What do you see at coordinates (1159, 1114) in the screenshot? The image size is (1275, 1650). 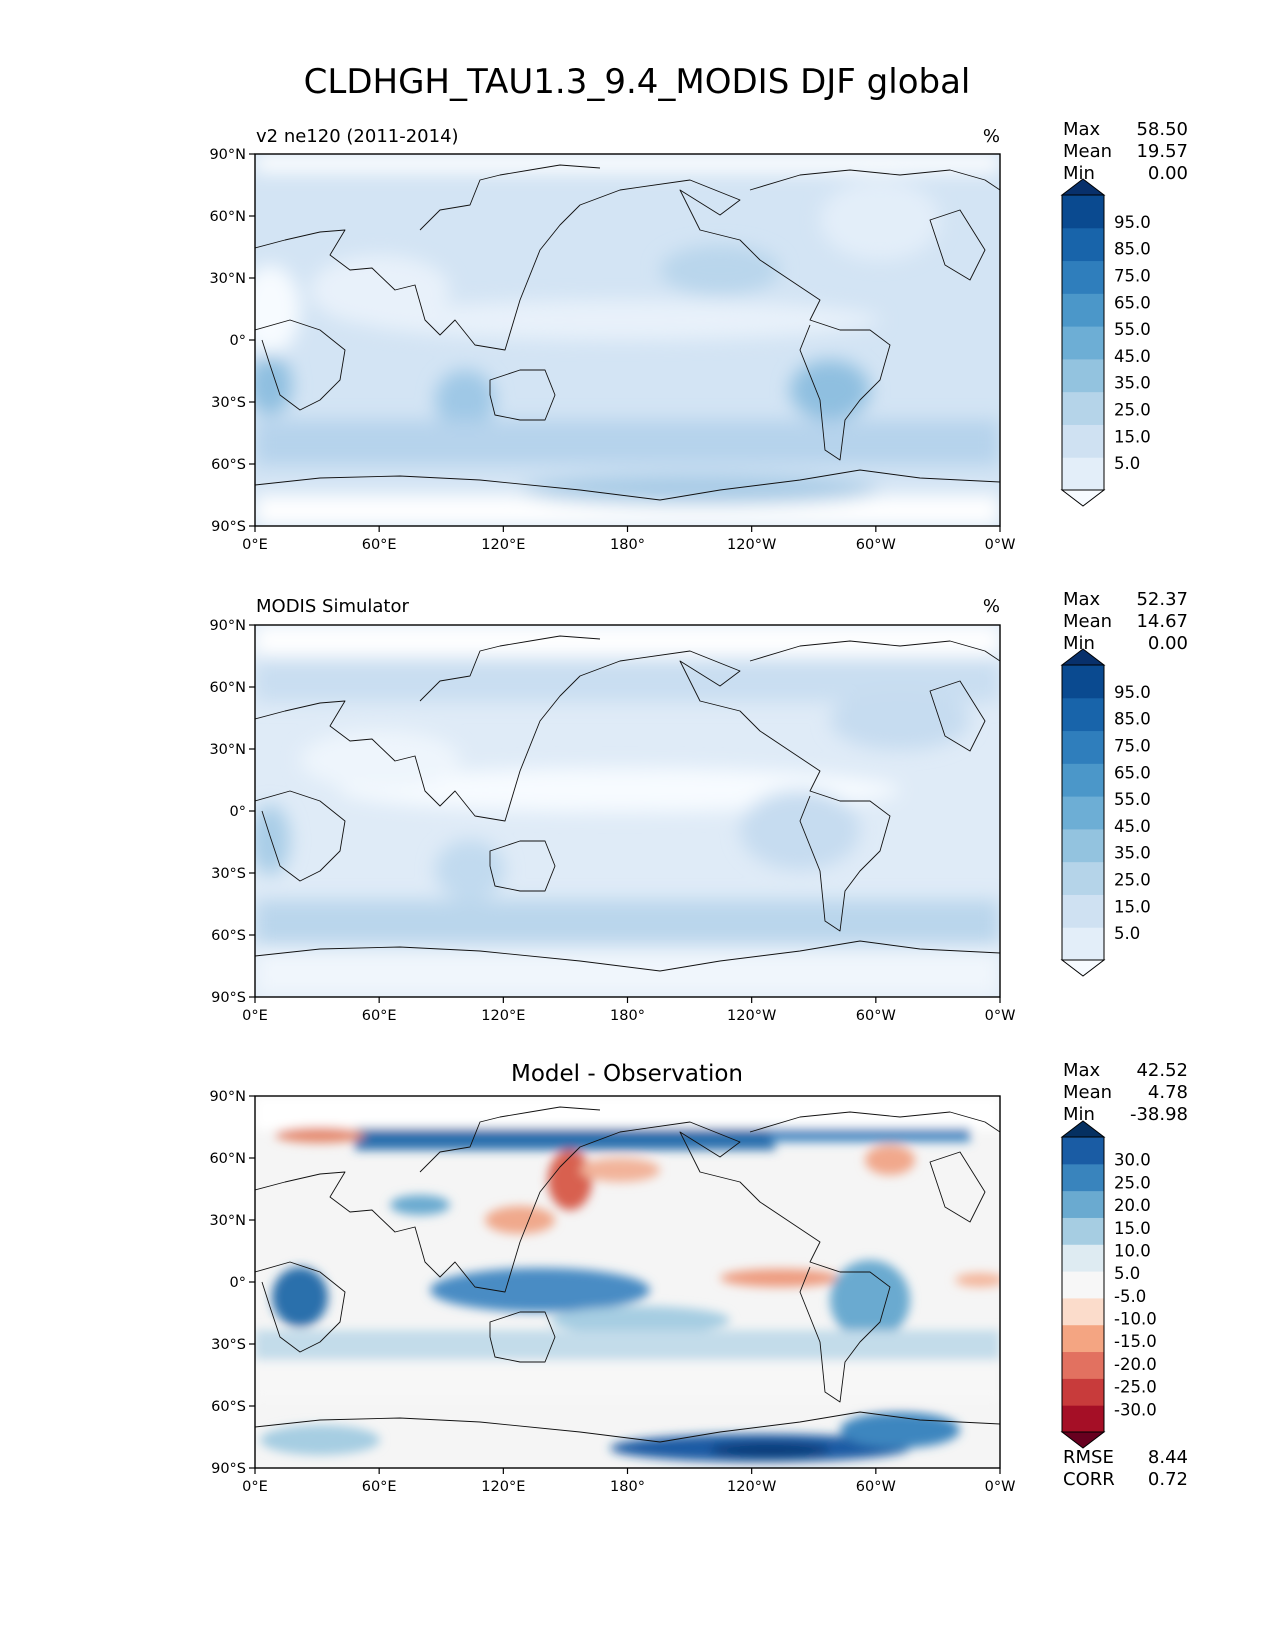 I see `stat-value: -38.98` at bounding box center [1159, 1114].